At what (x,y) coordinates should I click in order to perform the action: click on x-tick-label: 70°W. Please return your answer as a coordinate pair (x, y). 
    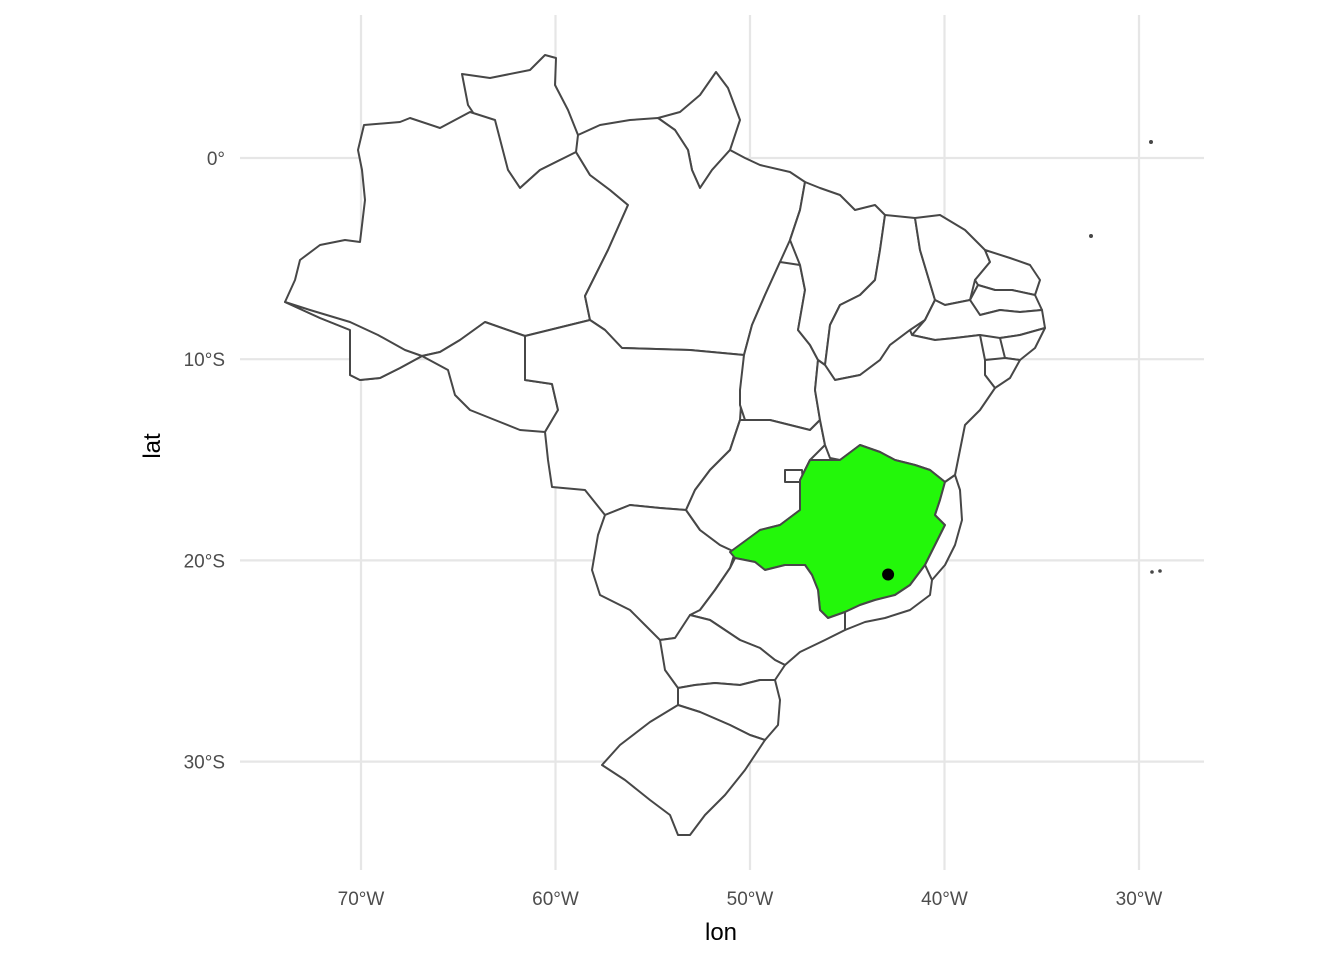
    Looking at the image, I should click on (361, 899).